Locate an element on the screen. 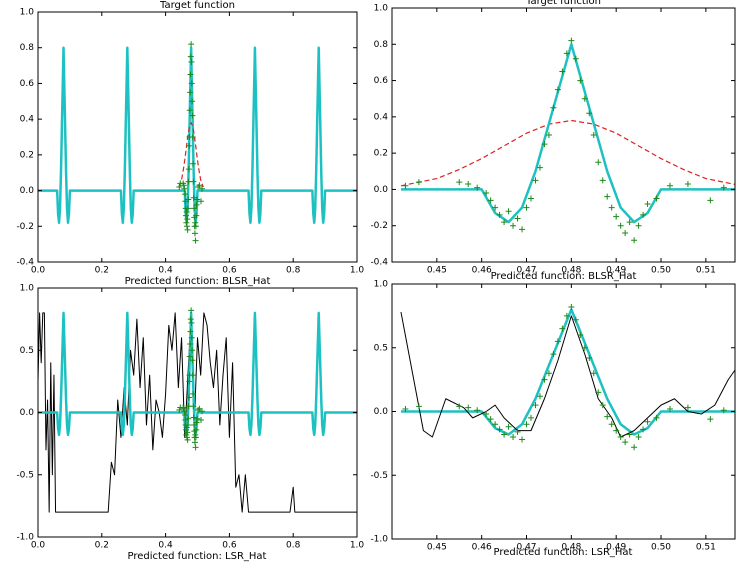 The width and height of the screenshot is (747, 563). x-tick-label: 0.2 is located at coordinates (102, 546).